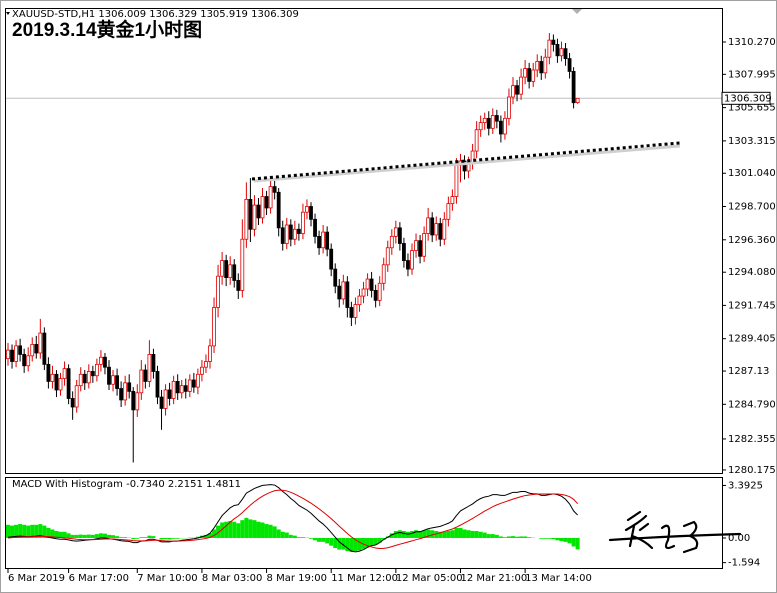 This screenshot has width=777, height=593. I want to click on trendline-shadow, so click(467, 163).